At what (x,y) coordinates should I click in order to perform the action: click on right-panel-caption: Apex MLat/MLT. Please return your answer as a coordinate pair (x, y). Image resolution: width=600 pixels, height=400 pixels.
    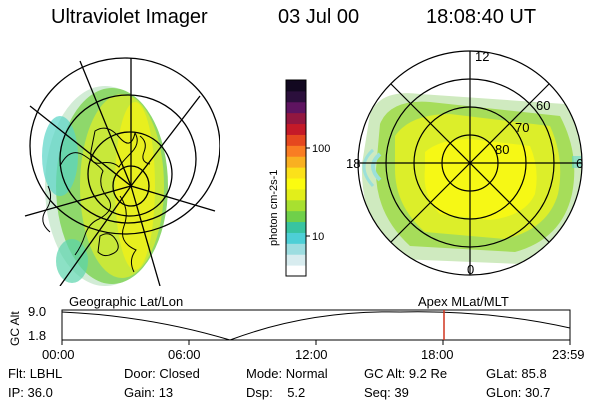
    Looking at the image, I should click on (463, 301).